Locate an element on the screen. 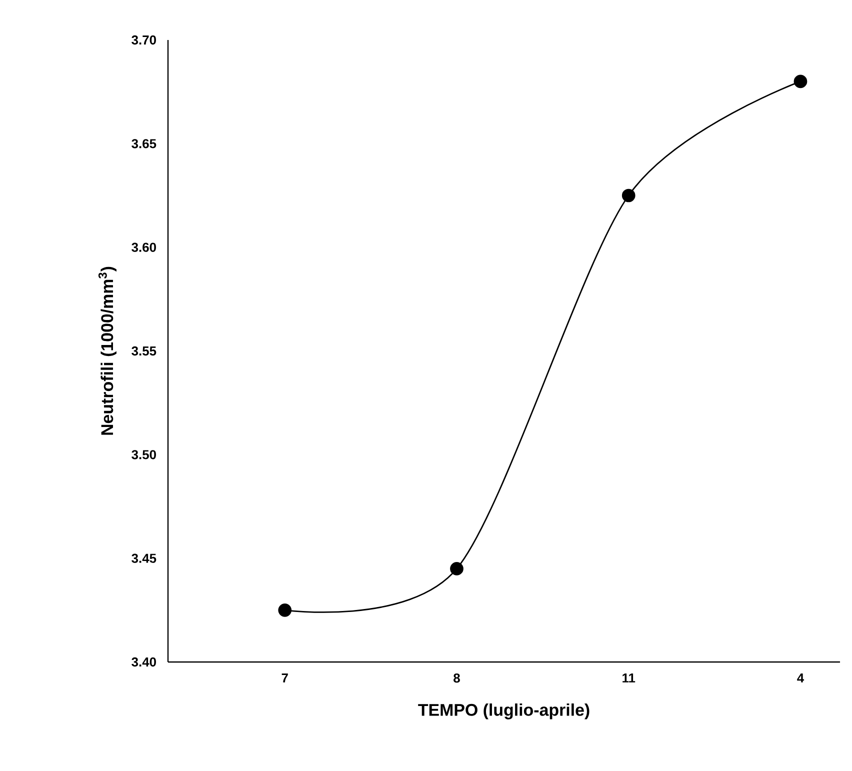 Image resolution: width=852 pixels, height=771 pixels. x-axis-title: TEMPO (luglio-aprile) is located at coordinates (504, 711).